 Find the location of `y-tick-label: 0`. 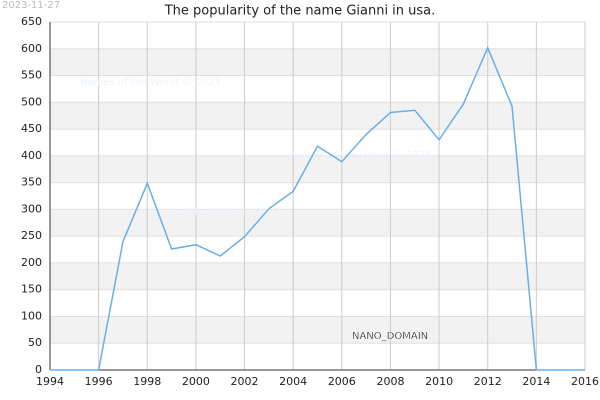

y-tick-label: 0 is located at coordinates (38, 369).